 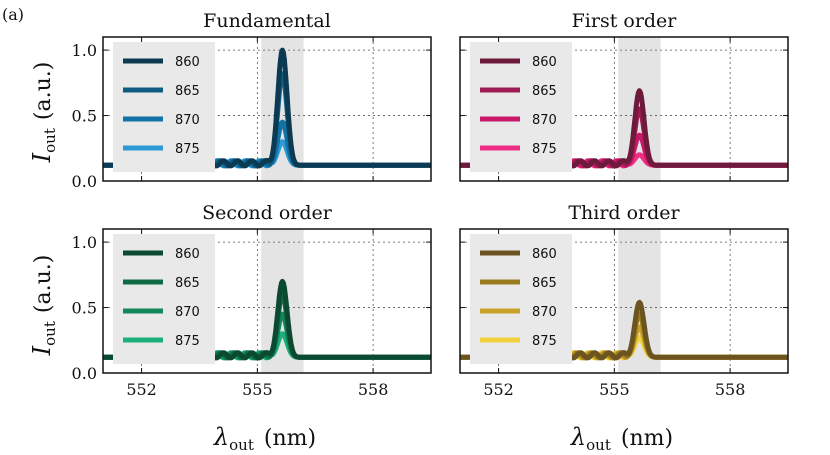 I want to click on panel-title: Second order, so click(x=267, y=213).